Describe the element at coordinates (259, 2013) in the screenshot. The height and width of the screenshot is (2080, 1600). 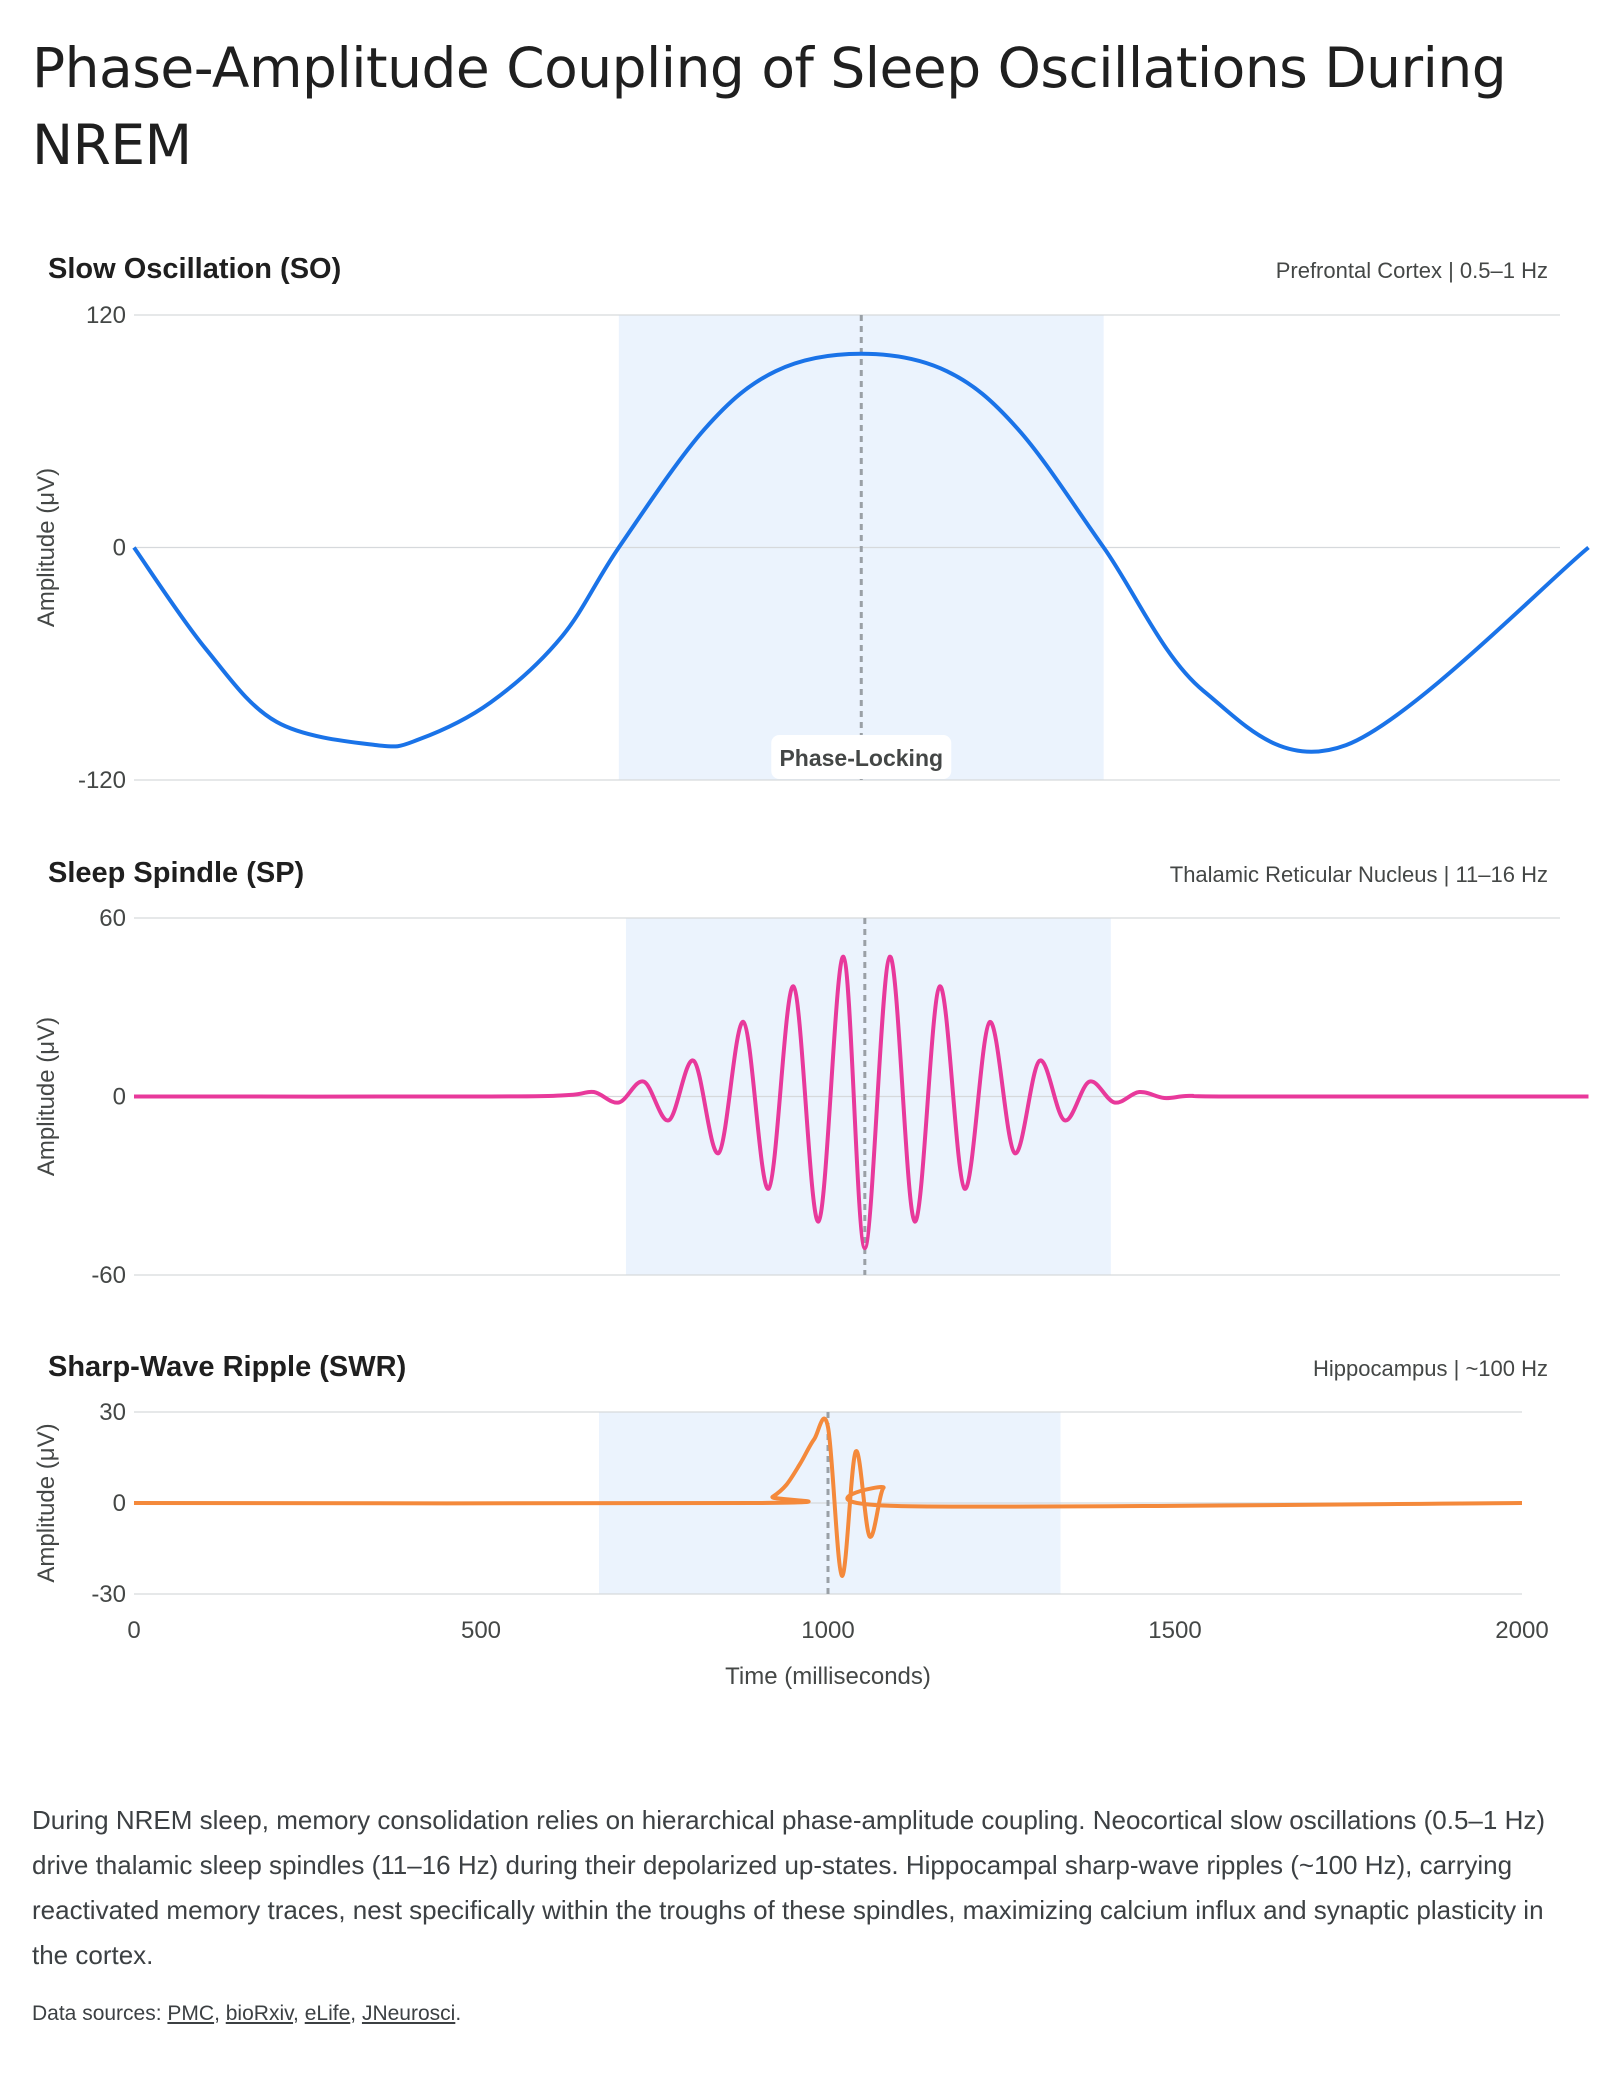
I see `source-link-biorxiv: bioRxiv` at that location.